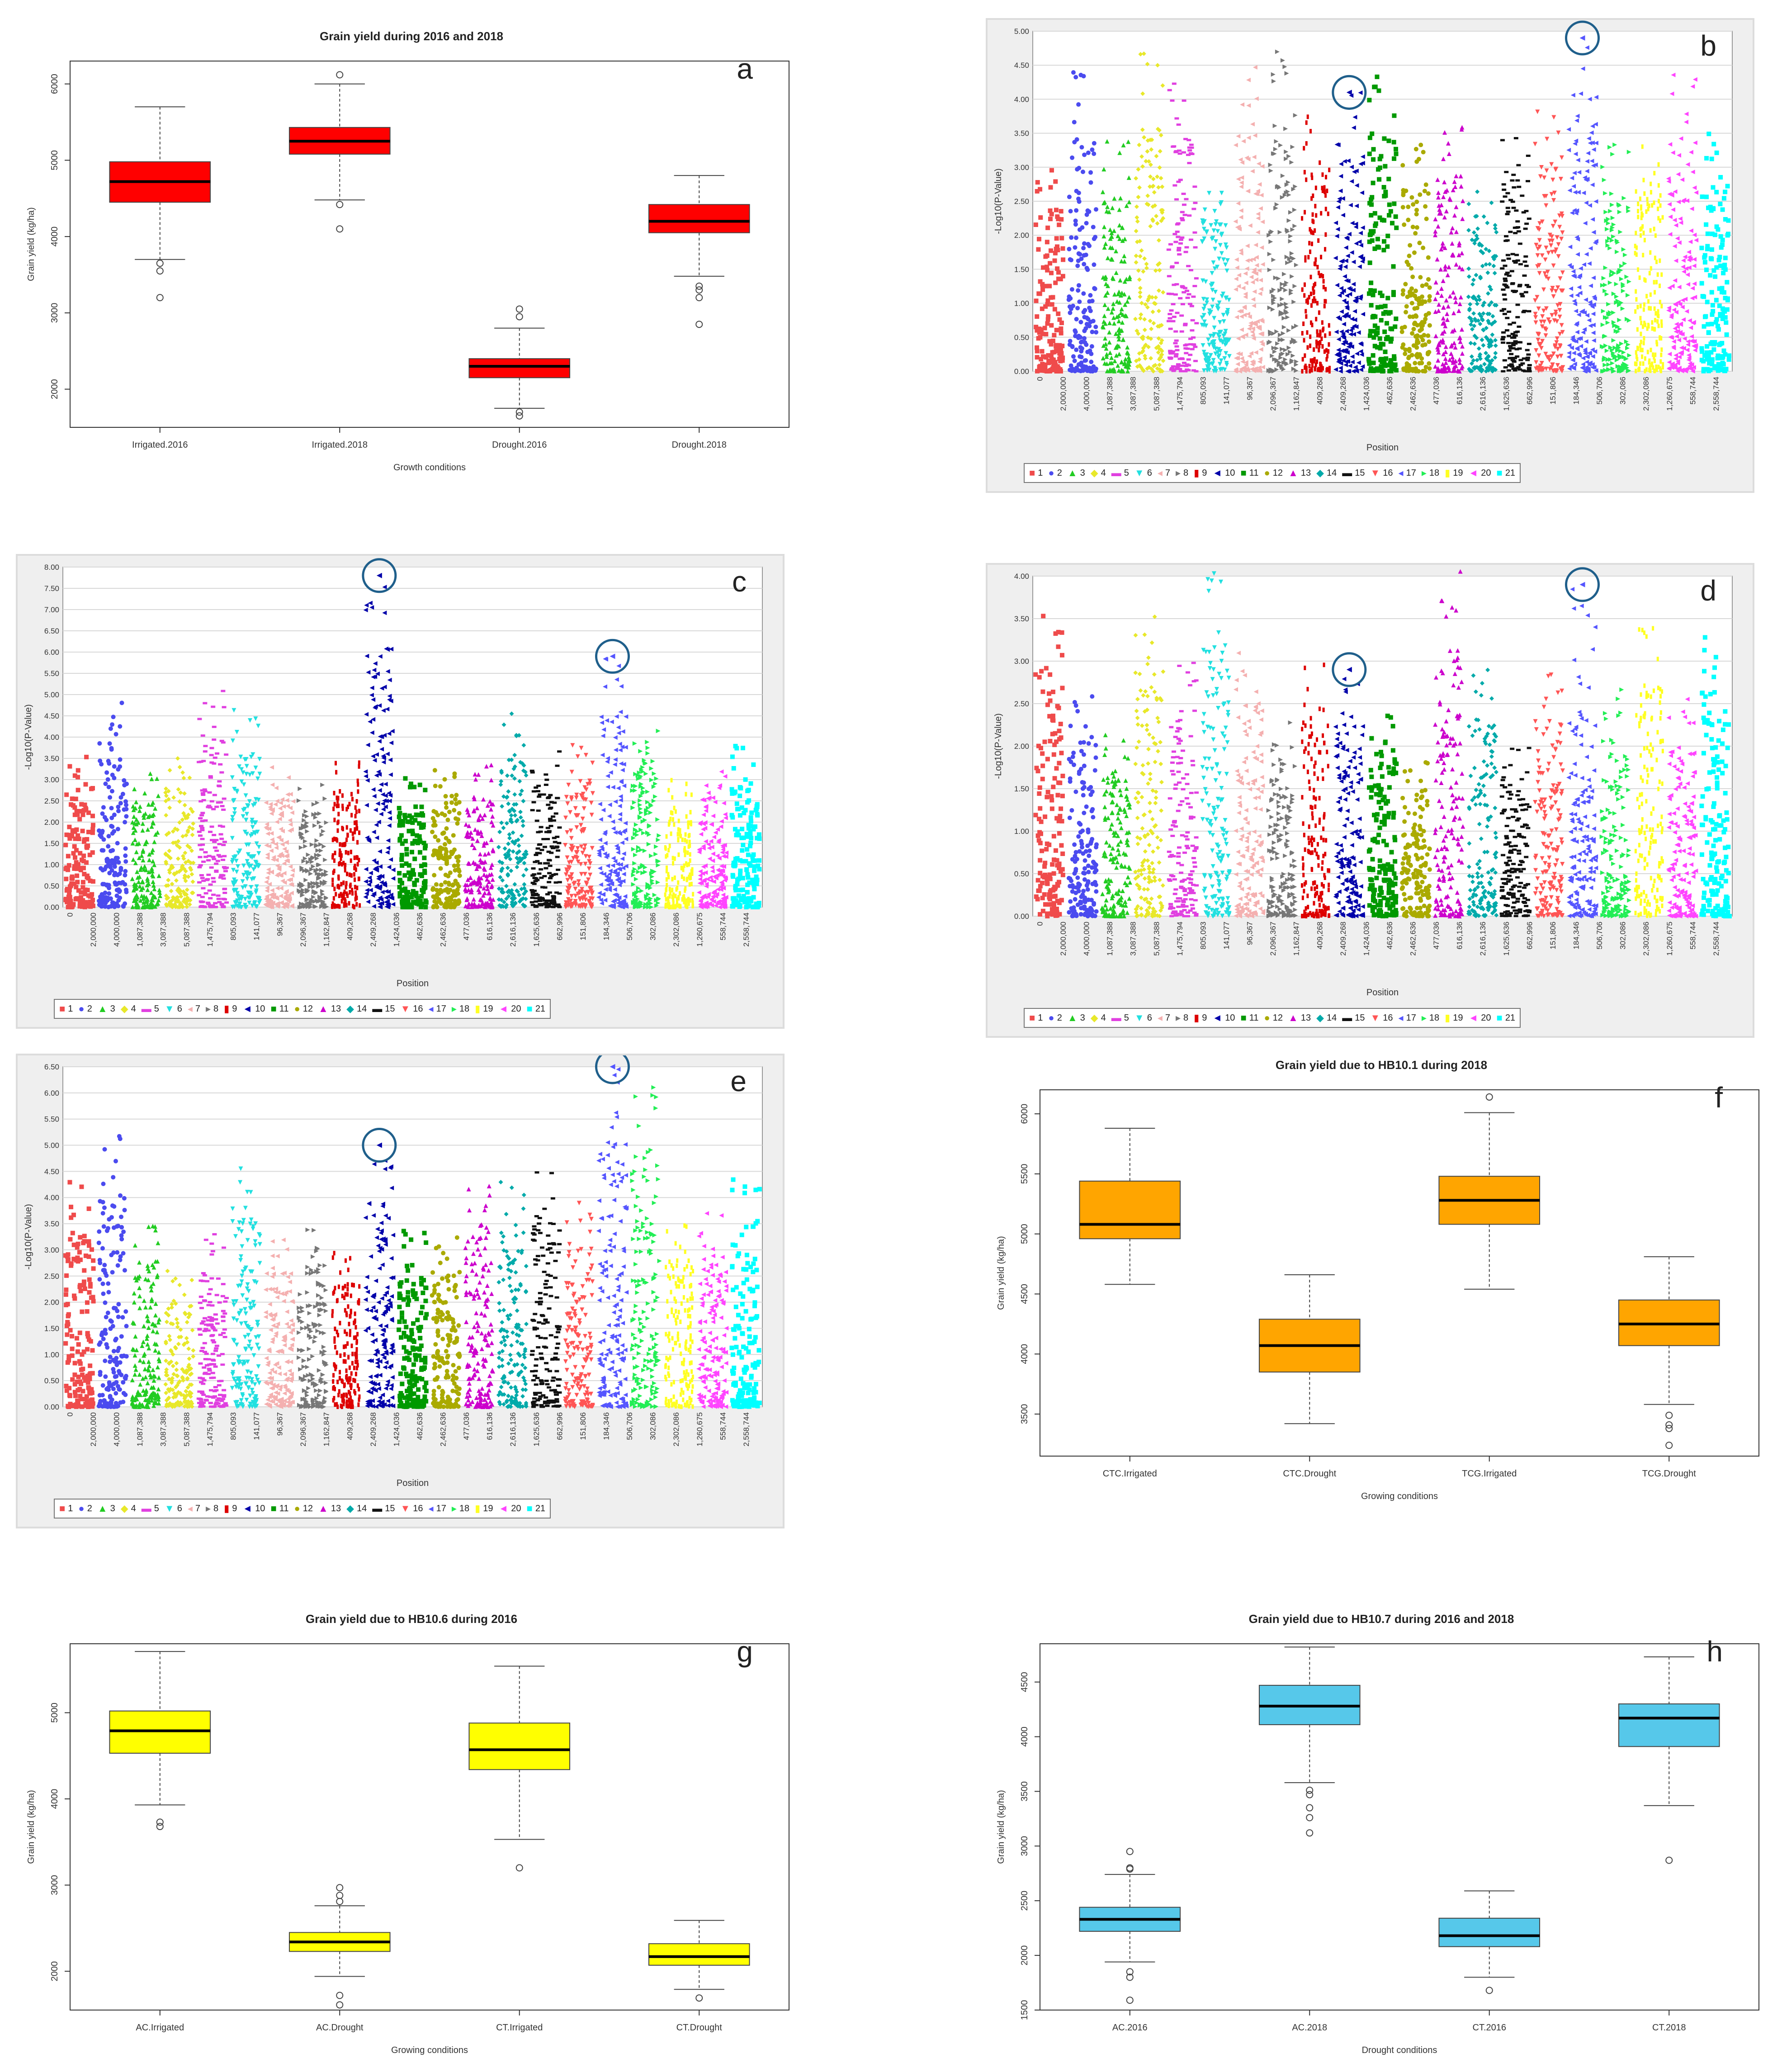 The height and width of the screenshot is (2072, 1782). What do you see at coordinates (699, 290) in the screenshot?
I see `outlier` at bounding box center [699, 290].